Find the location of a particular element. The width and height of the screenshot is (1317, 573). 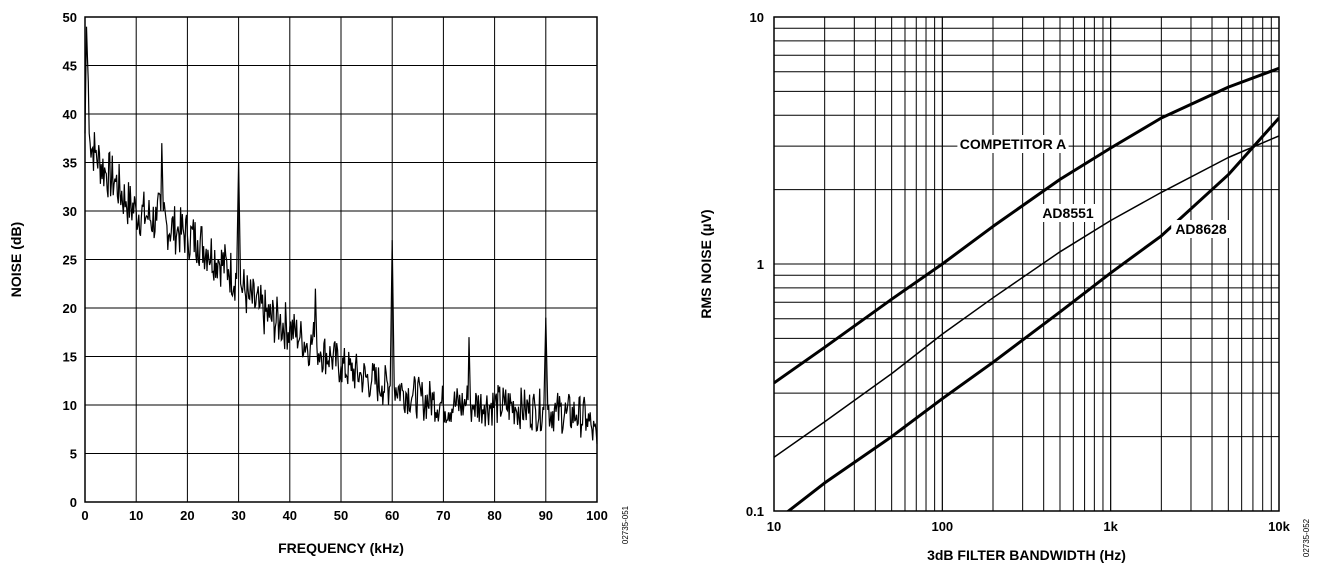

y-tick-label: 50 is located at coordinates (70, 17).